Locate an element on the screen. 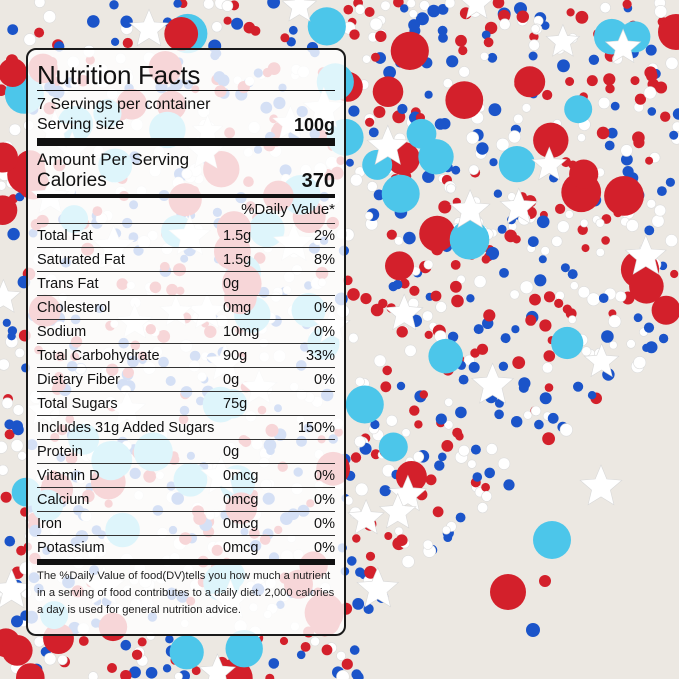 Image resolution: width=679 pixels, height=679 pixels. nutrient-name: Sodium is located at coordinates (62, 331).